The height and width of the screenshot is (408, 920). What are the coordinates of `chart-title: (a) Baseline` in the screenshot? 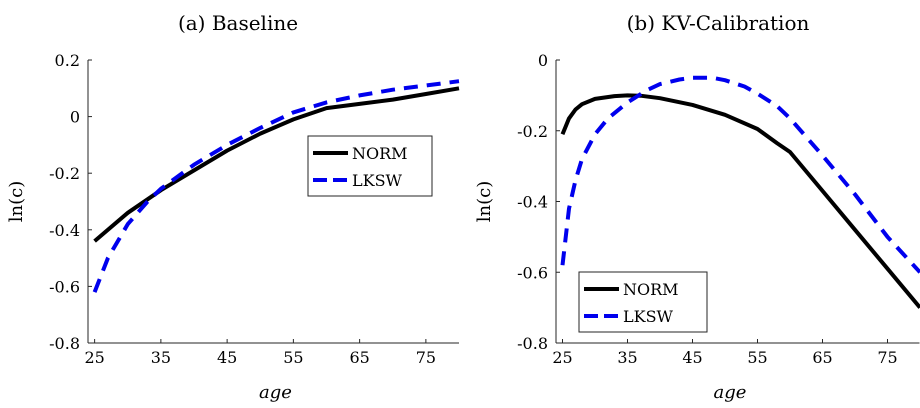 It's located at (238, 23).